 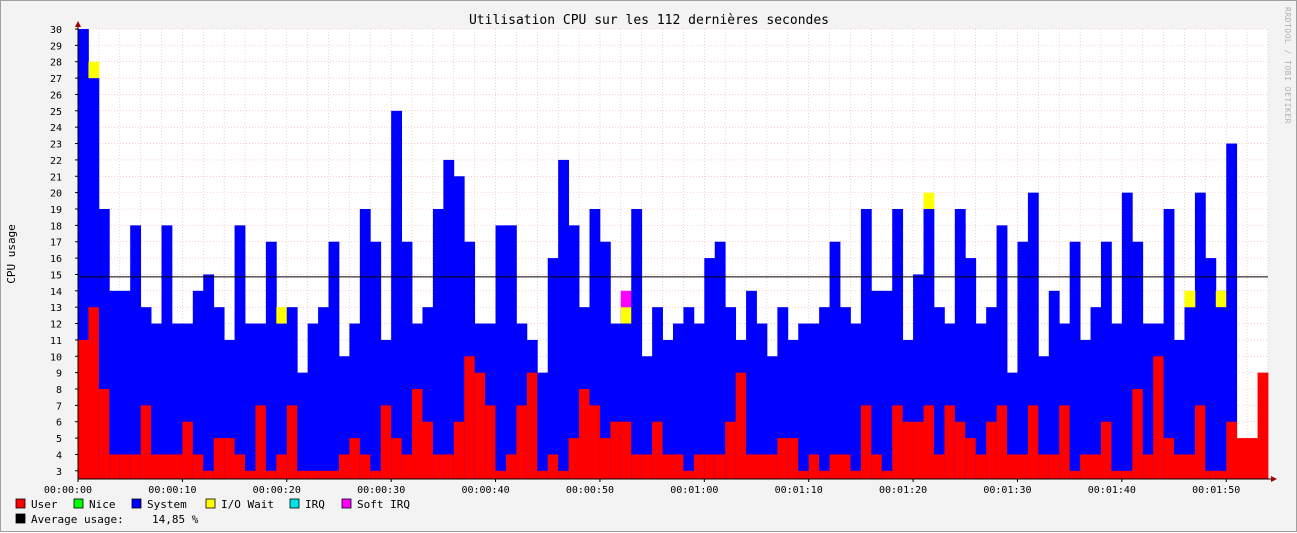 I want to click on y-tick-label: 13, so click(x=56, y=308).